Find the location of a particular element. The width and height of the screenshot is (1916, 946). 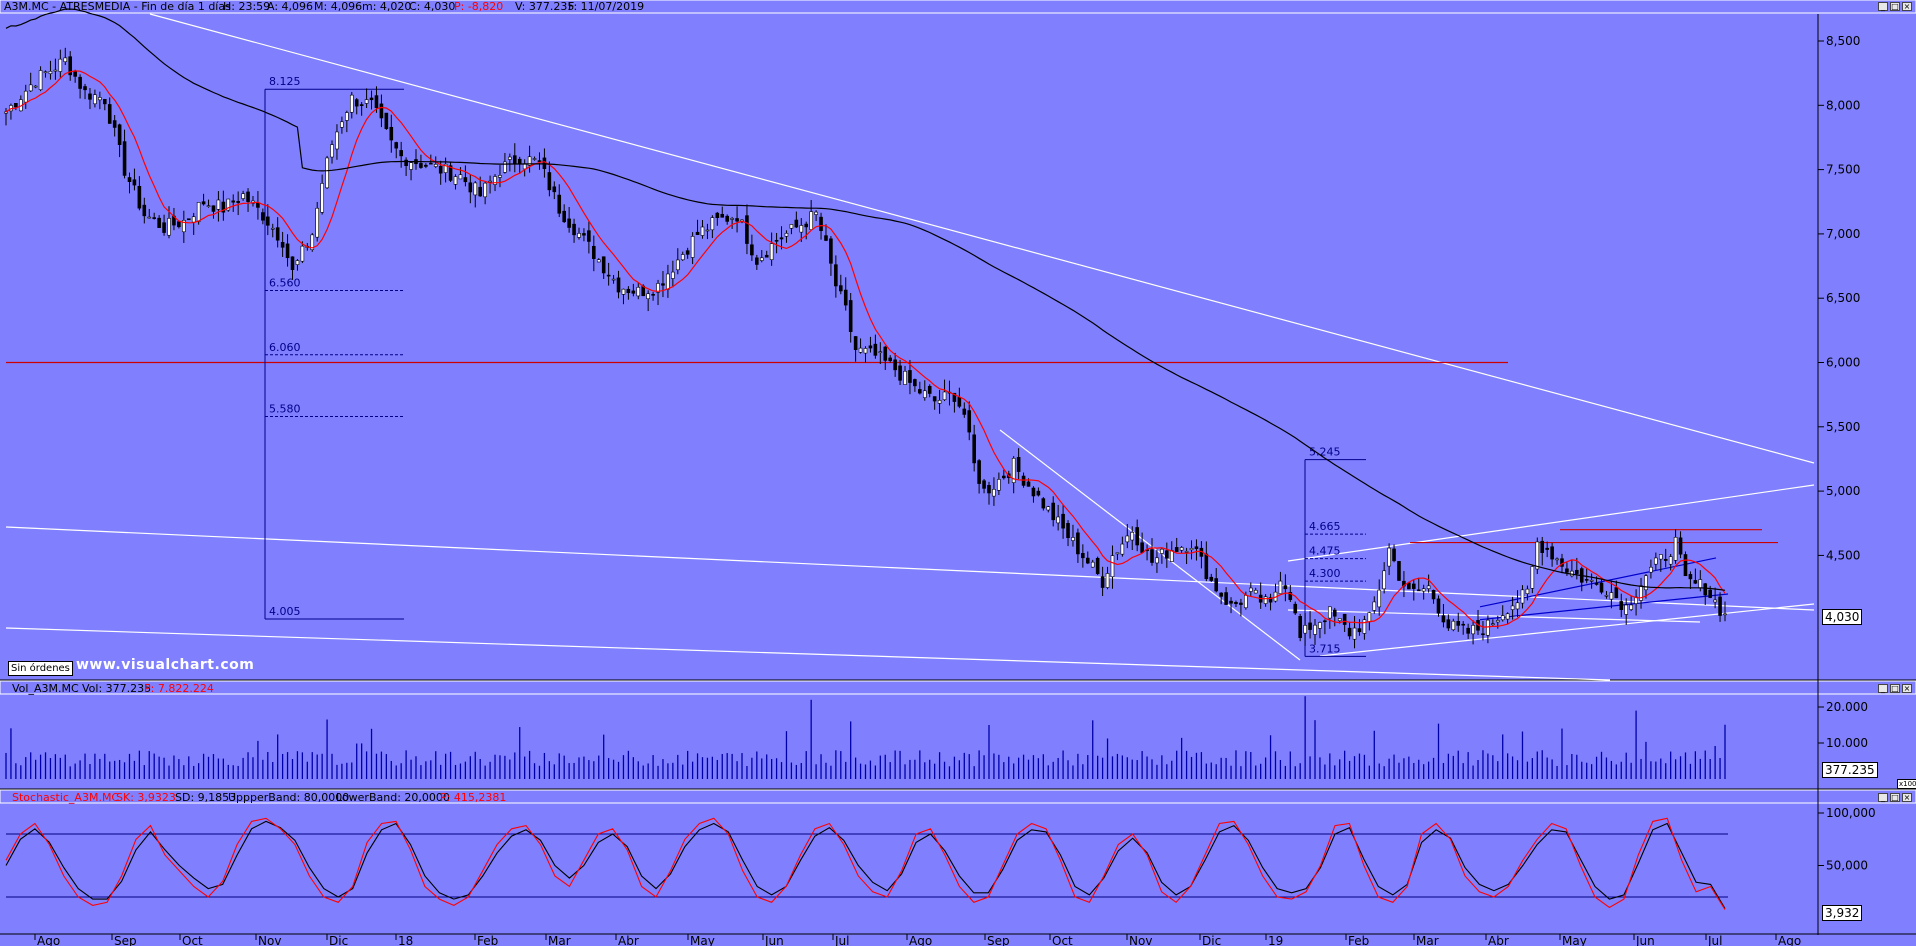

vol-close-button: × is located at coordinates (1907, 688).